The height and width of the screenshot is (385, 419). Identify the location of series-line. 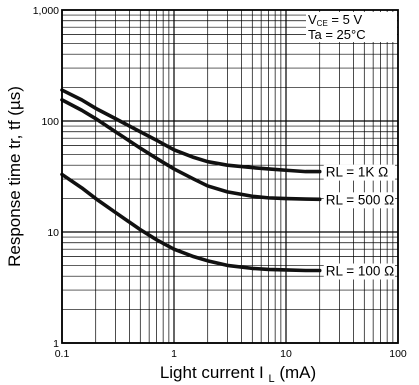
(191, 131).